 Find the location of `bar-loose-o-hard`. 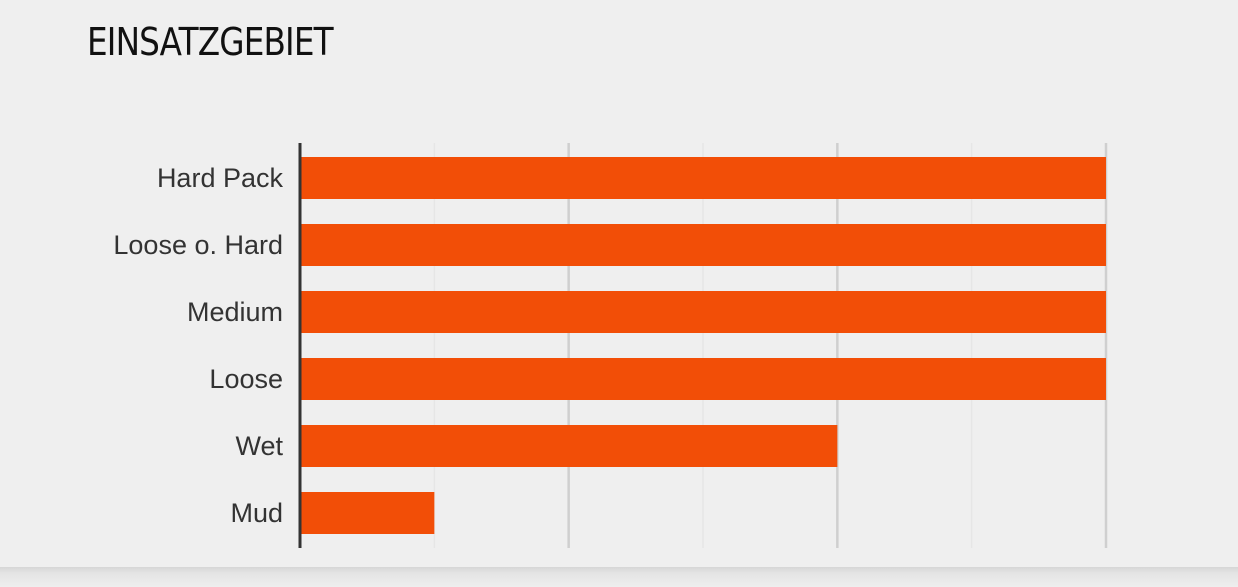

bar-loose-o-hard is located at coordinates (703, 245).